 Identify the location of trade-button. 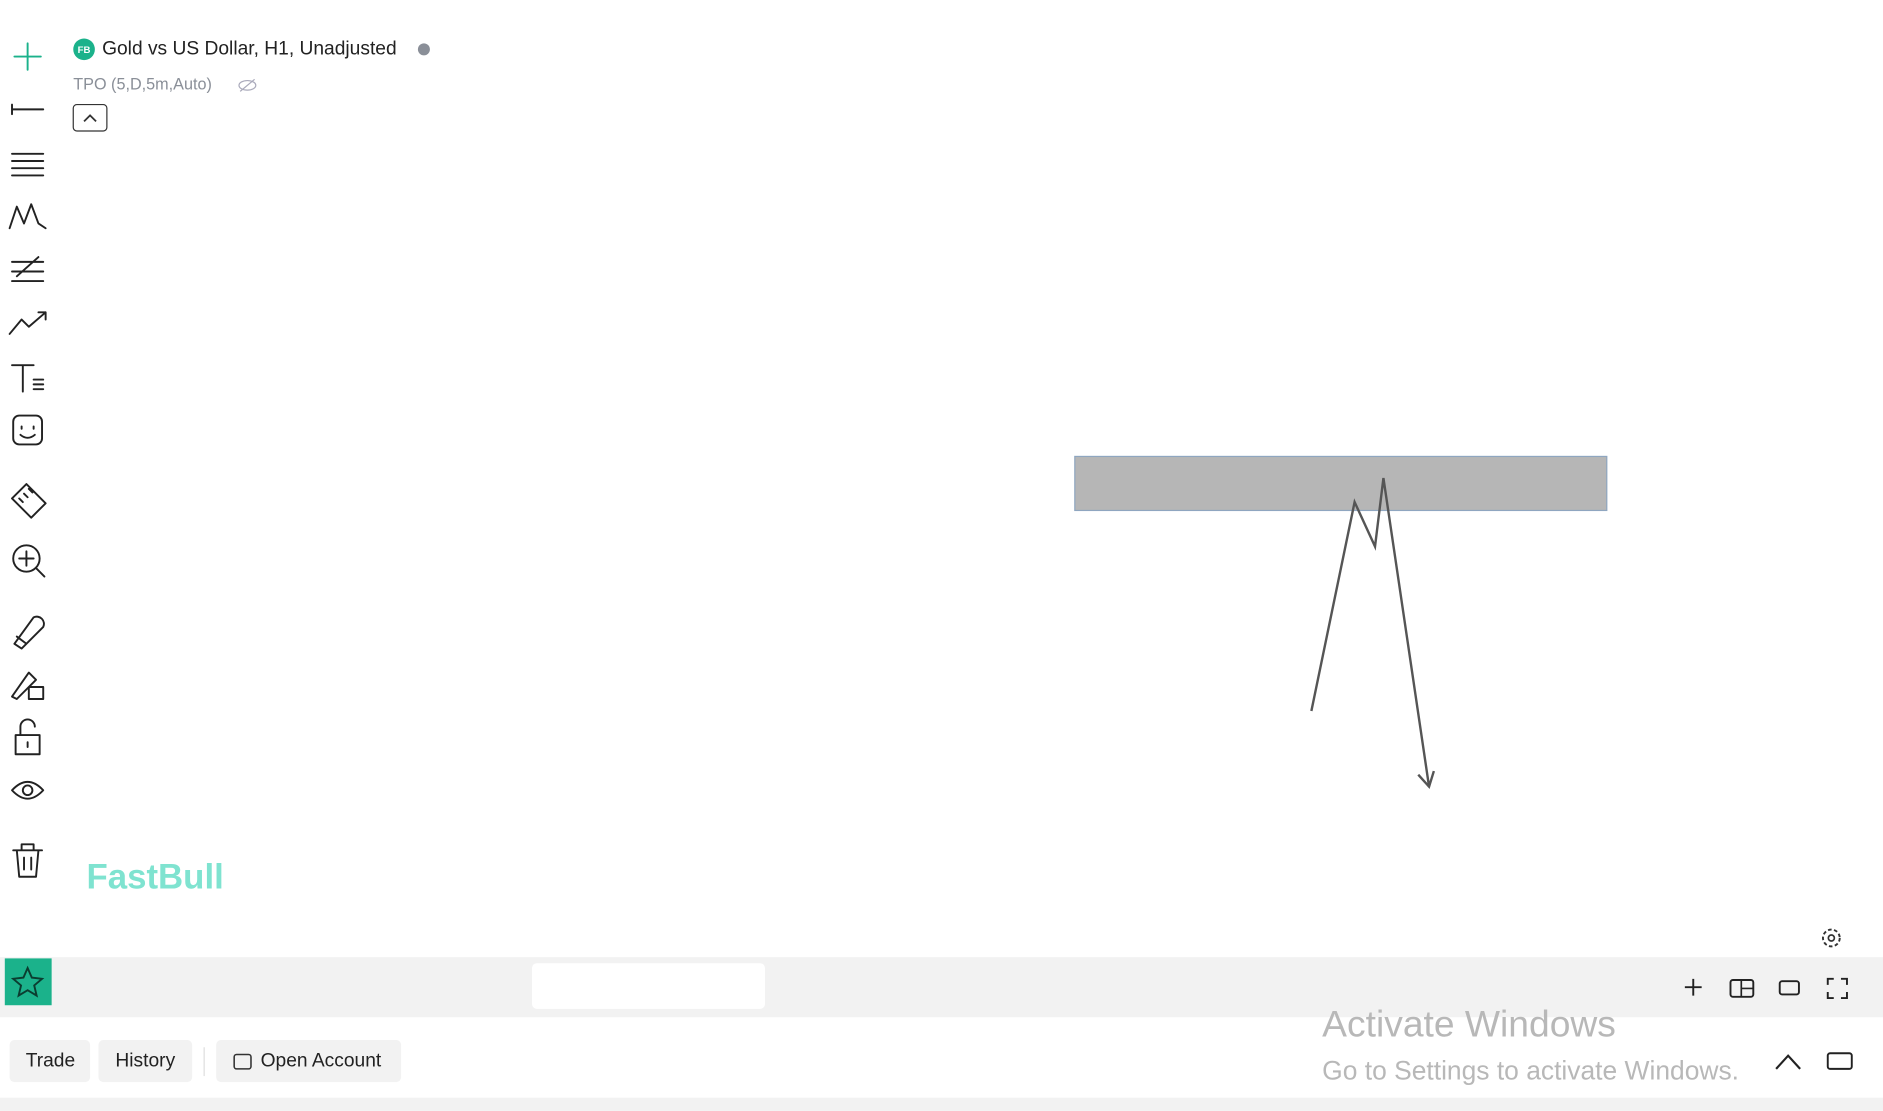
(50, 1061).